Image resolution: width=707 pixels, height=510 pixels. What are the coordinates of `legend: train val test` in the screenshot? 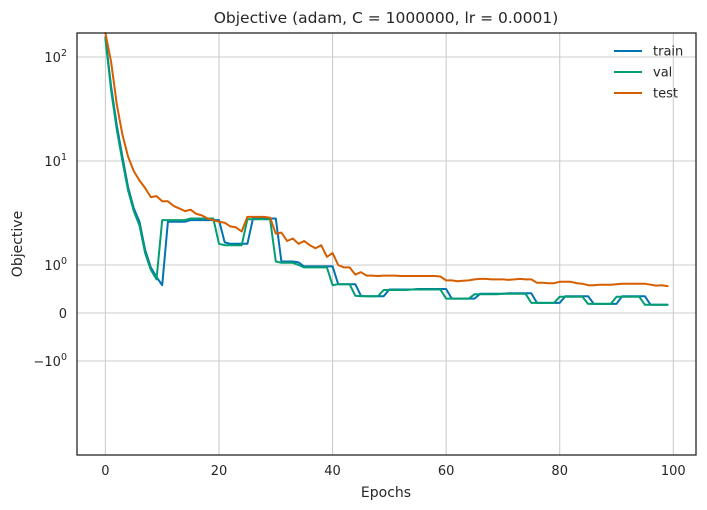 It's located at (648, 73).